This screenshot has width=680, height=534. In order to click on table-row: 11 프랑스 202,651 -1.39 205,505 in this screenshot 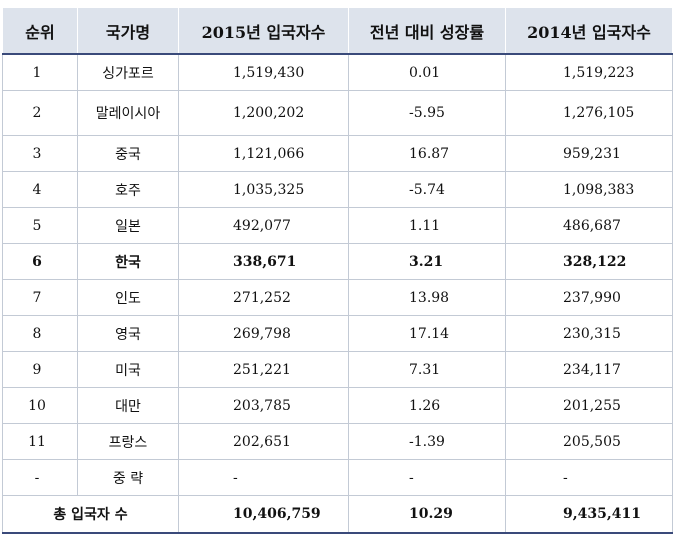, I will do `click(337, 441)`.